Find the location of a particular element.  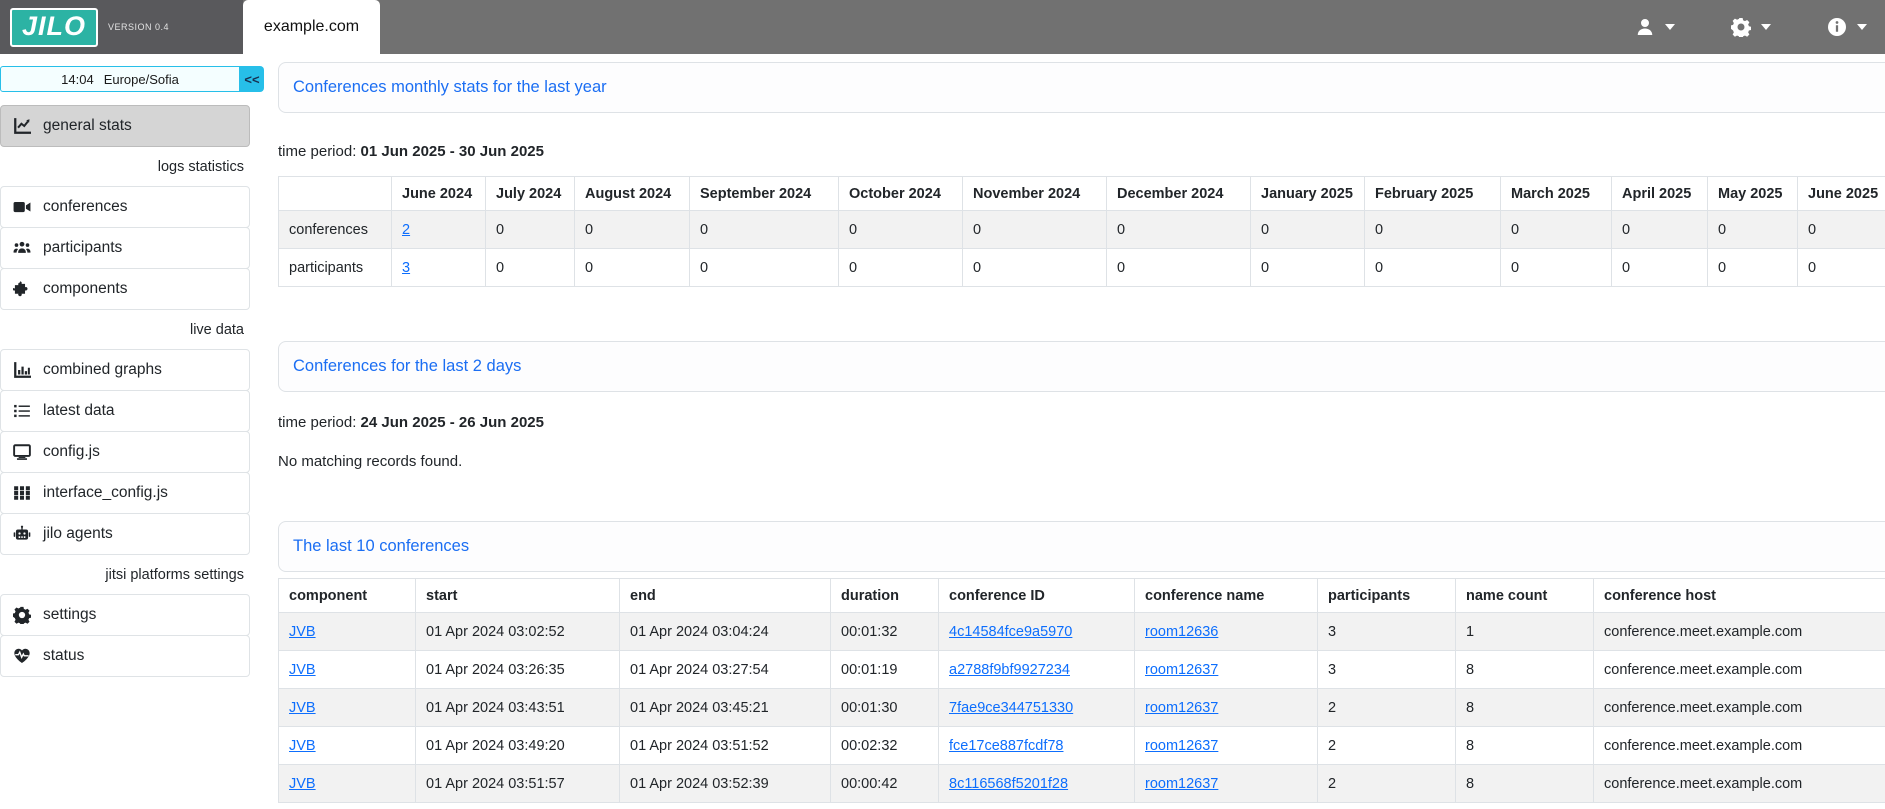

table-cell: room12636 is located at coordinates (1226, 631).